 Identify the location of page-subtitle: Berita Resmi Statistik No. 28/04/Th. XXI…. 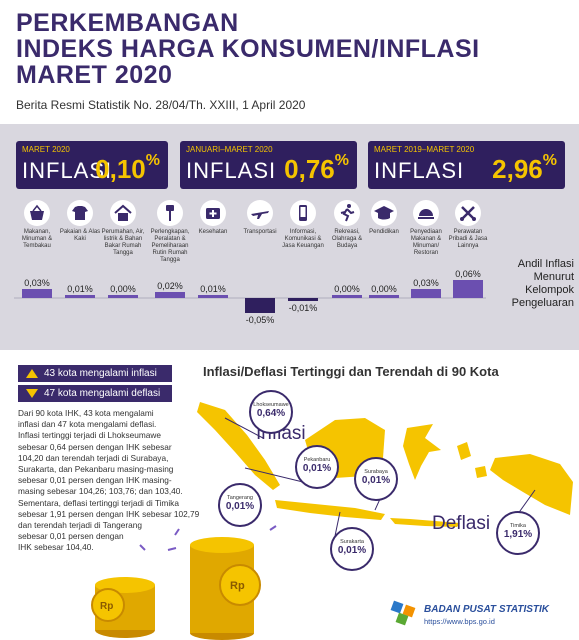
(161, 105).